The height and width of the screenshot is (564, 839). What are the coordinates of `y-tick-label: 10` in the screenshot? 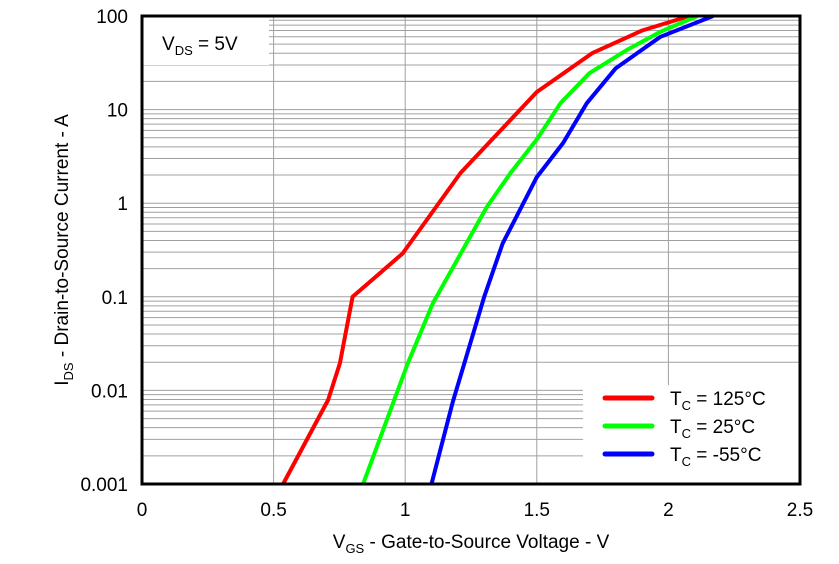 It's located at (117, 111).